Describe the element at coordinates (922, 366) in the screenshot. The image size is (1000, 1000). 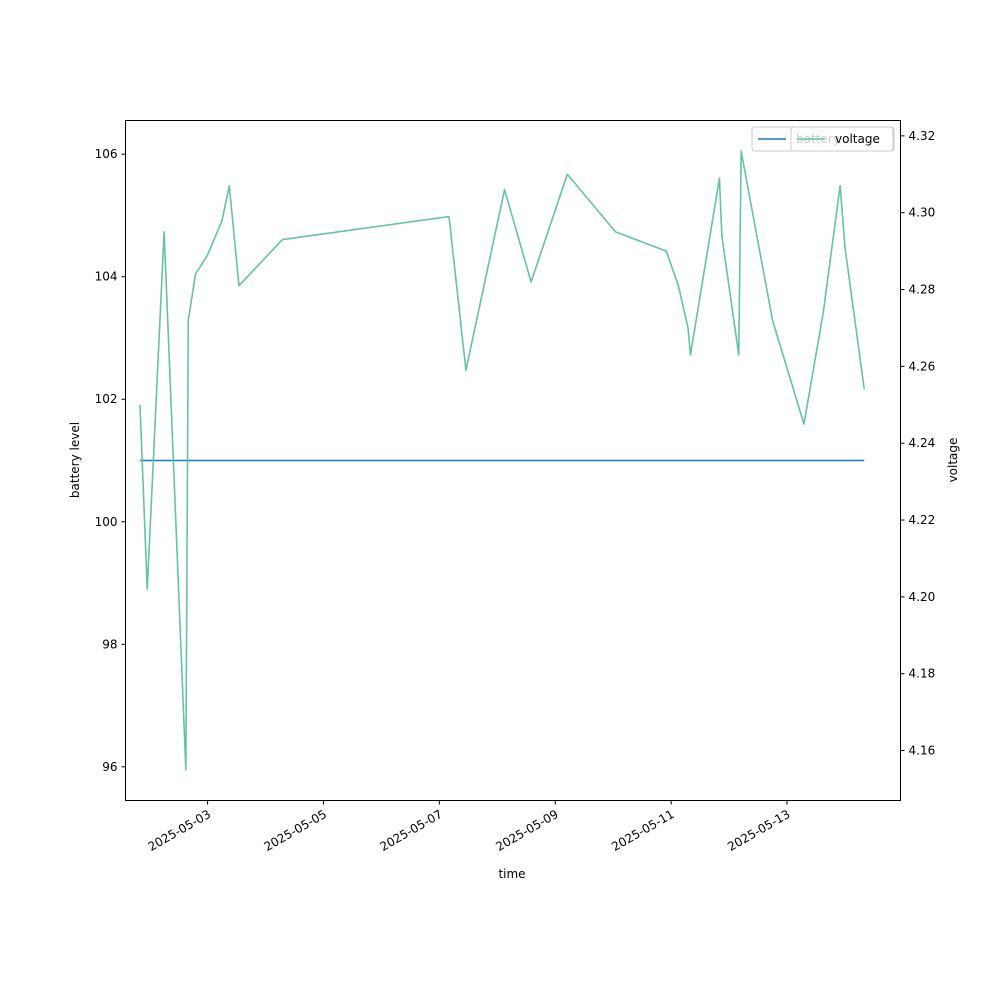
I see `y-right-tick-label: 4.26` at that location.